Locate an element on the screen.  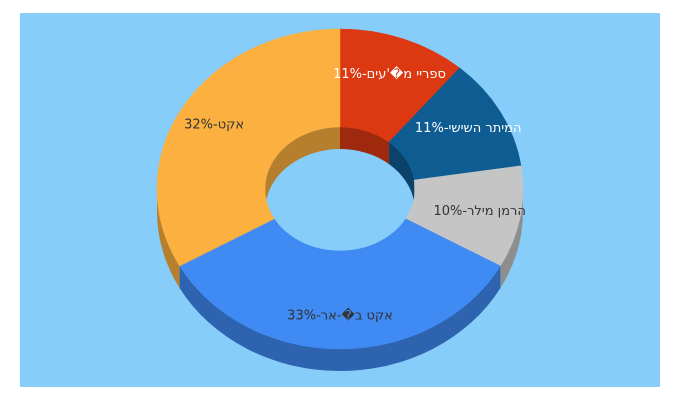
slice-label-2: הרמן מילר-10% is located at coordinates (479, 211).